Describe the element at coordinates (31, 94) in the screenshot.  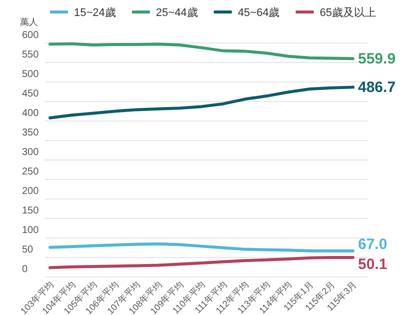
I see `y-tick-label: 450` at that location.